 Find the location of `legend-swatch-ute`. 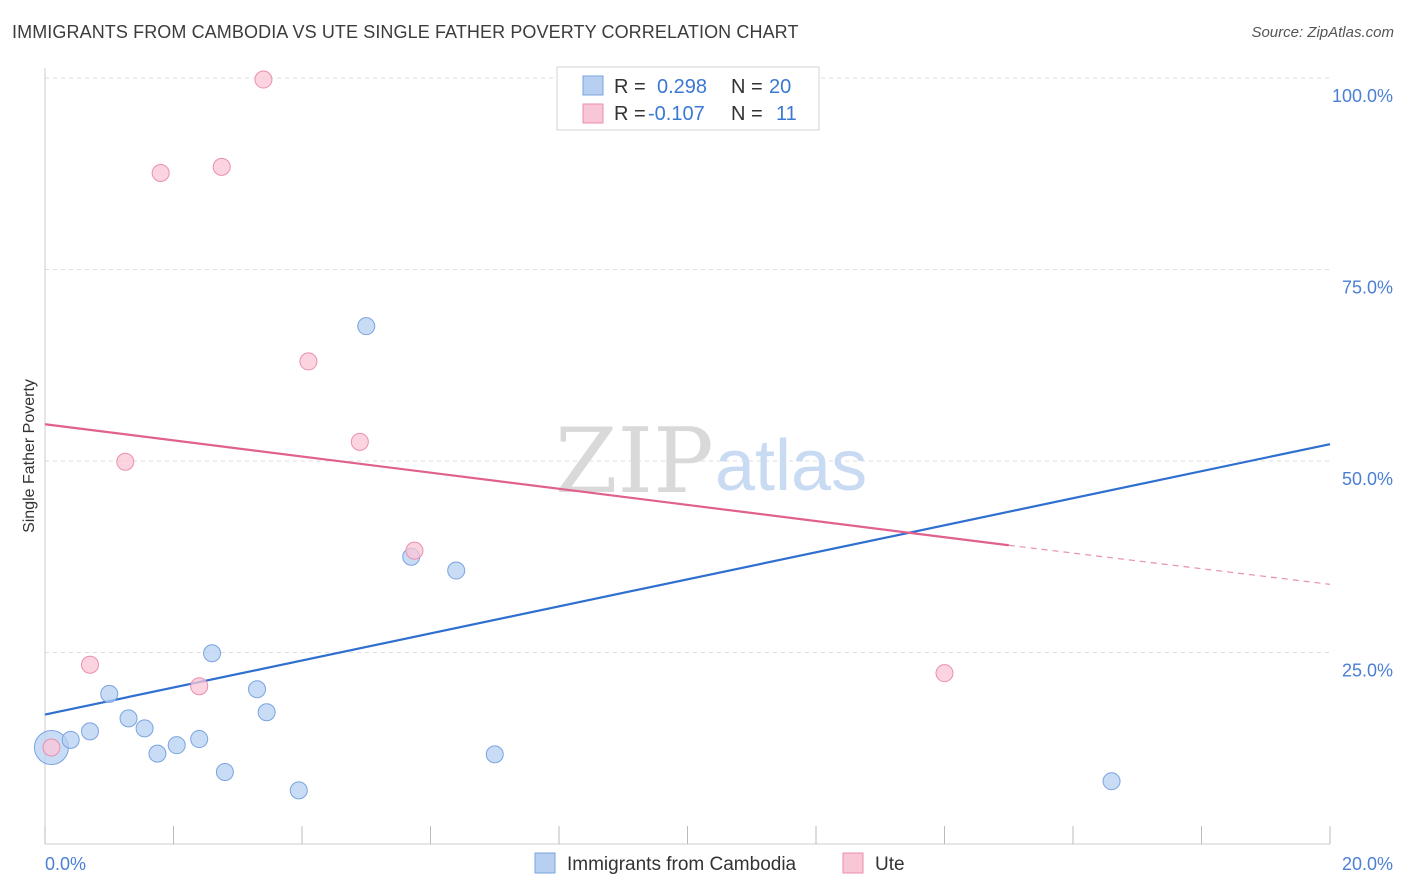

legend-swatch-ute is located at coordinates (593, 113).